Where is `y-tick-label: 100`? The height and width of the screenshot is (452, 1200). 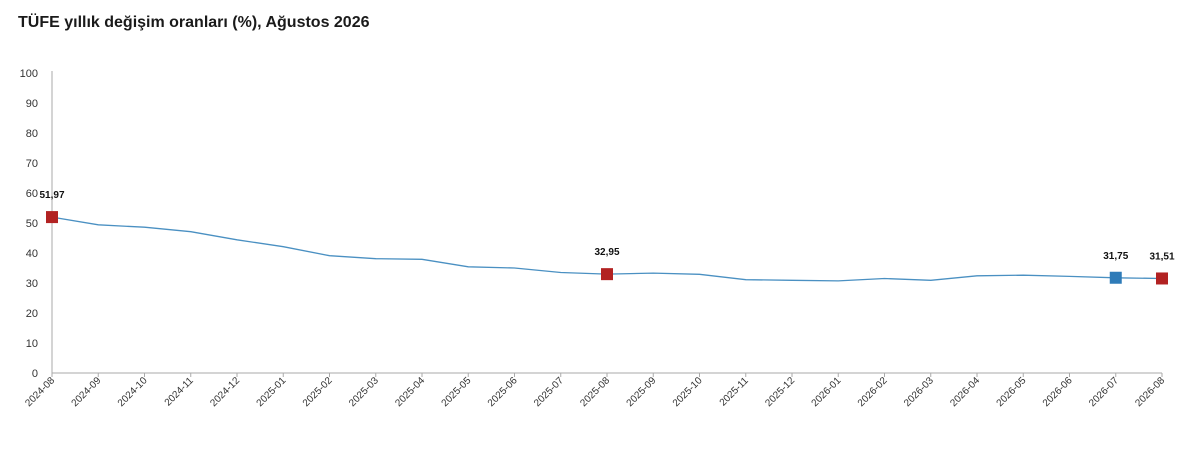 y-tick-label: 100 is located at coordinates (29, 74).